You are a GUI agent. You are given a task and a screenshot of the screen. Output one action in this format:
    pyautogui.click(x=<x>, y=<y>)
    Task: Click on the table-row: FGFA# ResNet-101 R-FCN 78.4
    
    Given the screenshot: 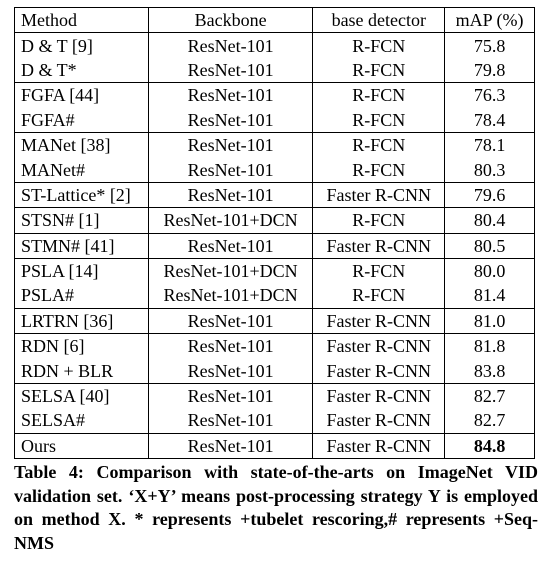 What is the action you would take?
    pyautogui.click(x=274, y=120)
    